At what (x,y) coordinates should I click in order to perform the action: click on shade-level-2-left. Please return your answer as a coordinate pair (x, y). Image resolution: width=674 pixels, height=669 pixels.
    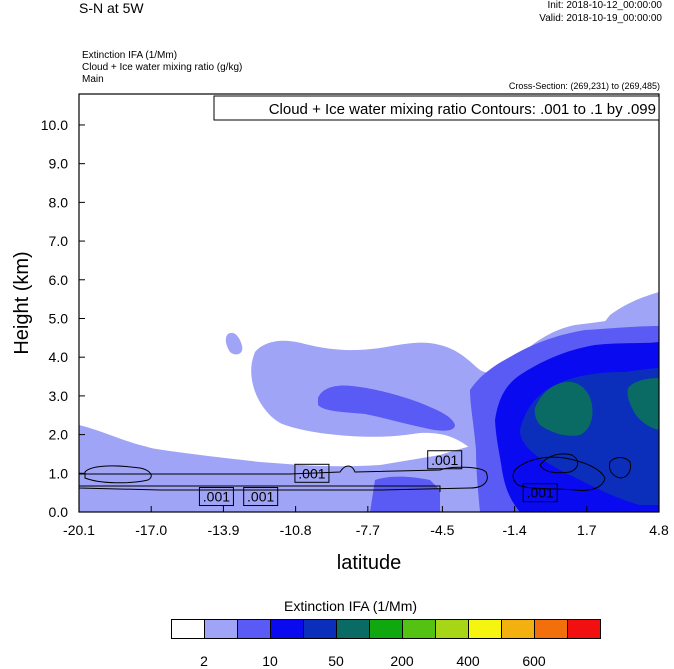
    Looking at the image, I should click on (125, 444).